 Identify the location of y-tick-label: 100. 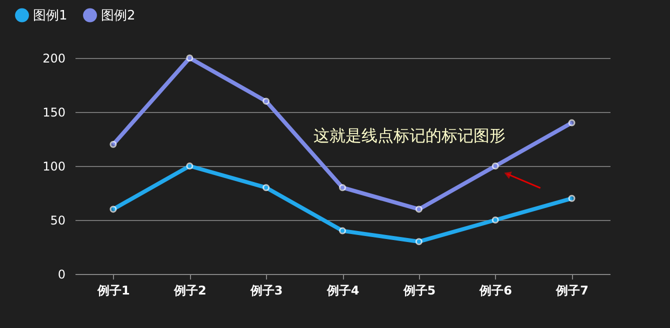
(54, 167).